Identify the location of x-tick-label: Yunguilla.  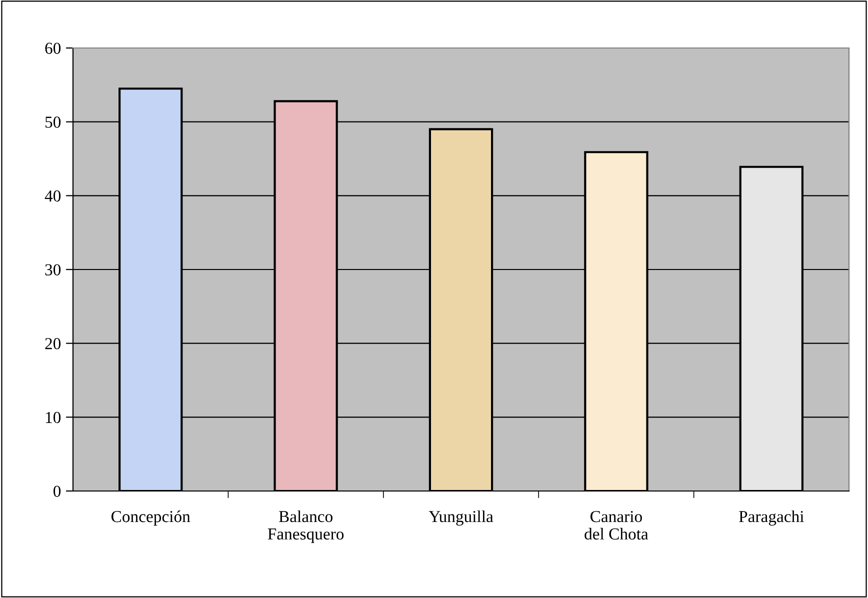
(461, 518).